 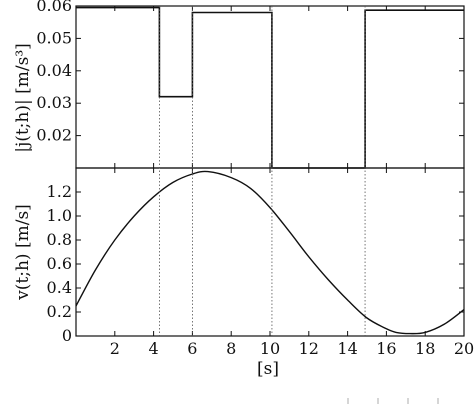 I want to click on jerk-ytick-label: 0.04, so click(x=54, y=70).